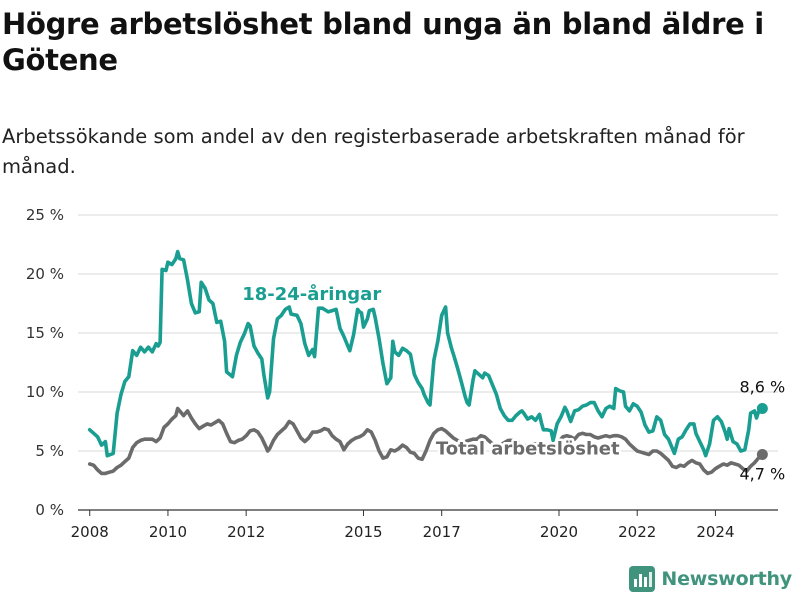 The width and height of the screenshot is (800, 600). Describe the element at coordinates (45, 392) in the screenshot. I see `y-tick-label: 10 %` at that location.